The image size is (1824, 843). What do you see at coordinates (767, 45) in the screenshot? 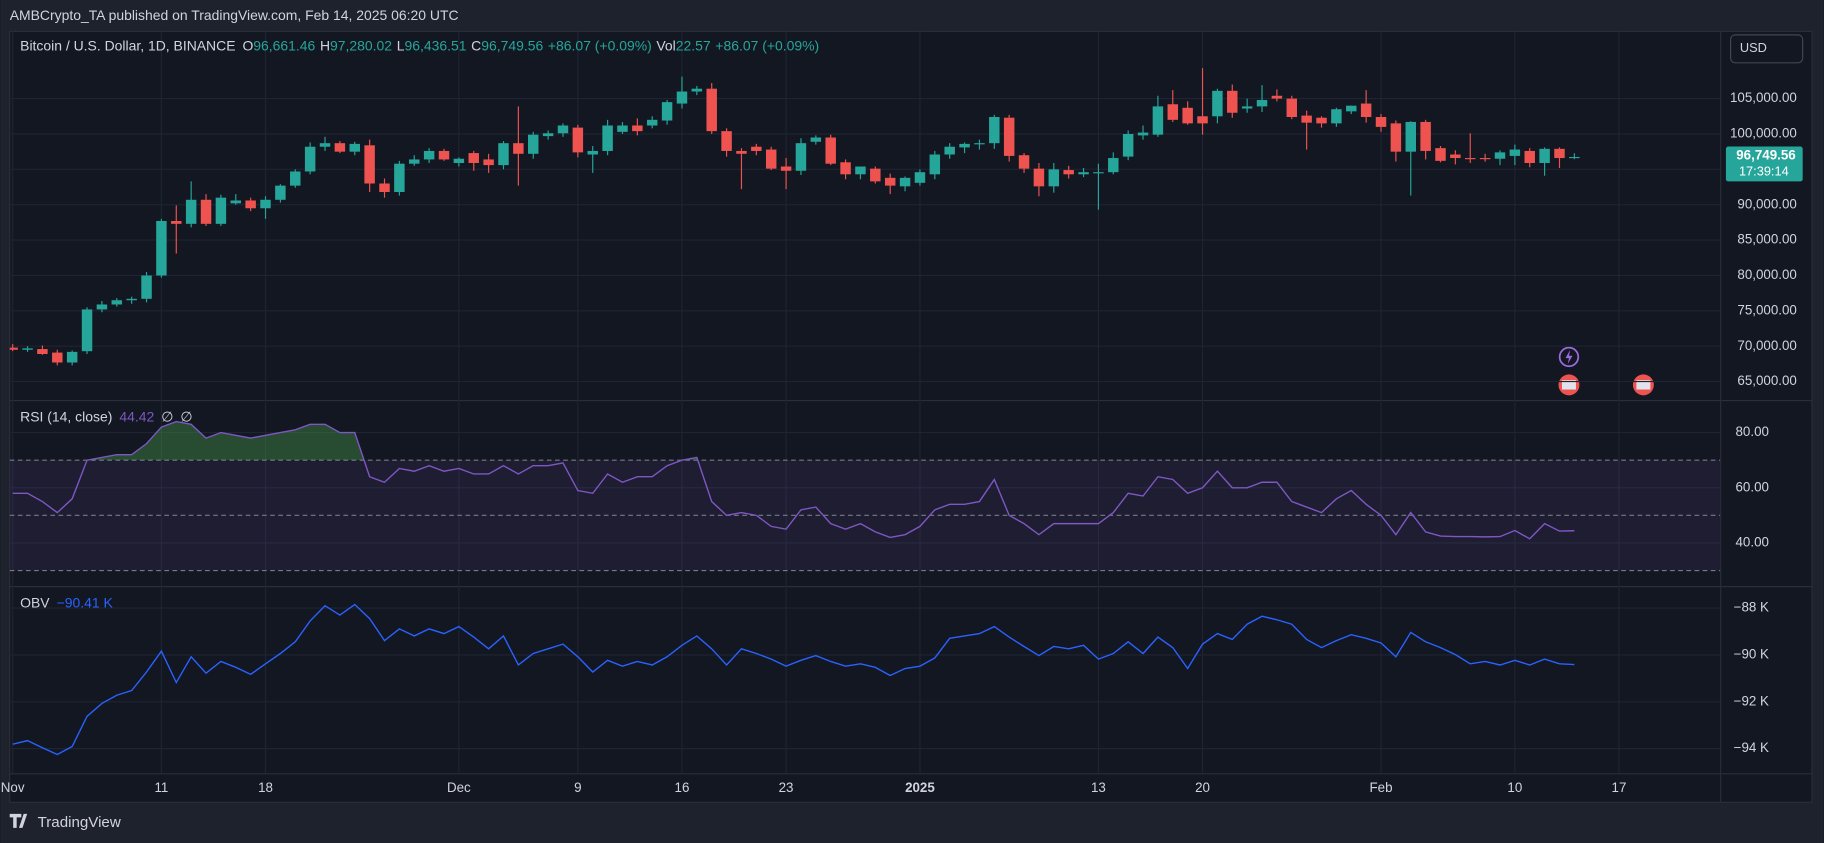
I see `legend-change: +86.07 (+0.09%)` at bounding box center [767, 45].